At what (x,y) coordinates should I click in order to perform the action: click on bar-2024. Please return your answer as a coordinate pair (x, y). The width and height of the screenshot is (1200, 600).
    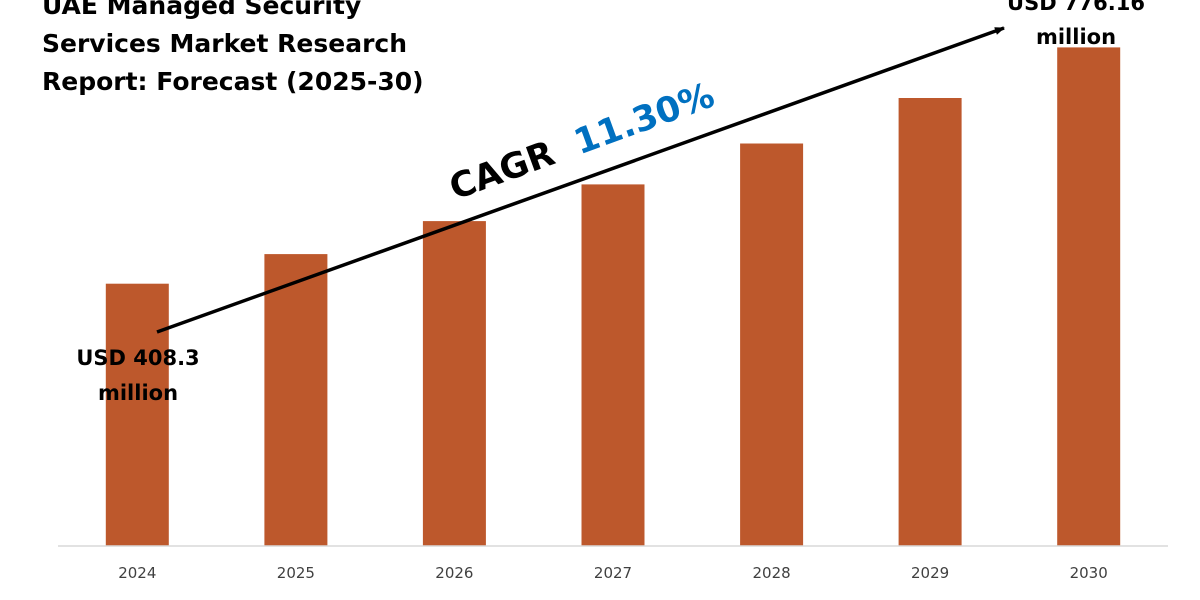
    Looking at the image, I should click on (137, 414).